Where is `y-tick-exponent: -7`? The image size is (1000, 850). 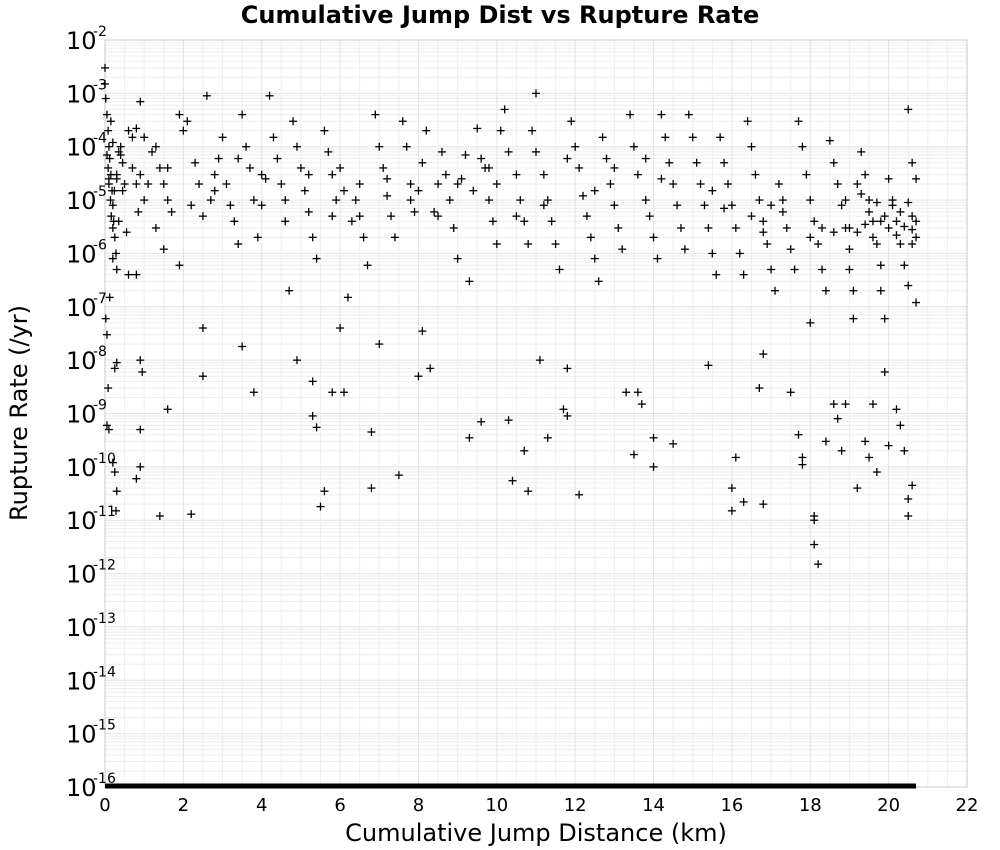
y-tick-exponent: -7 is located at coordinates (100, 299).